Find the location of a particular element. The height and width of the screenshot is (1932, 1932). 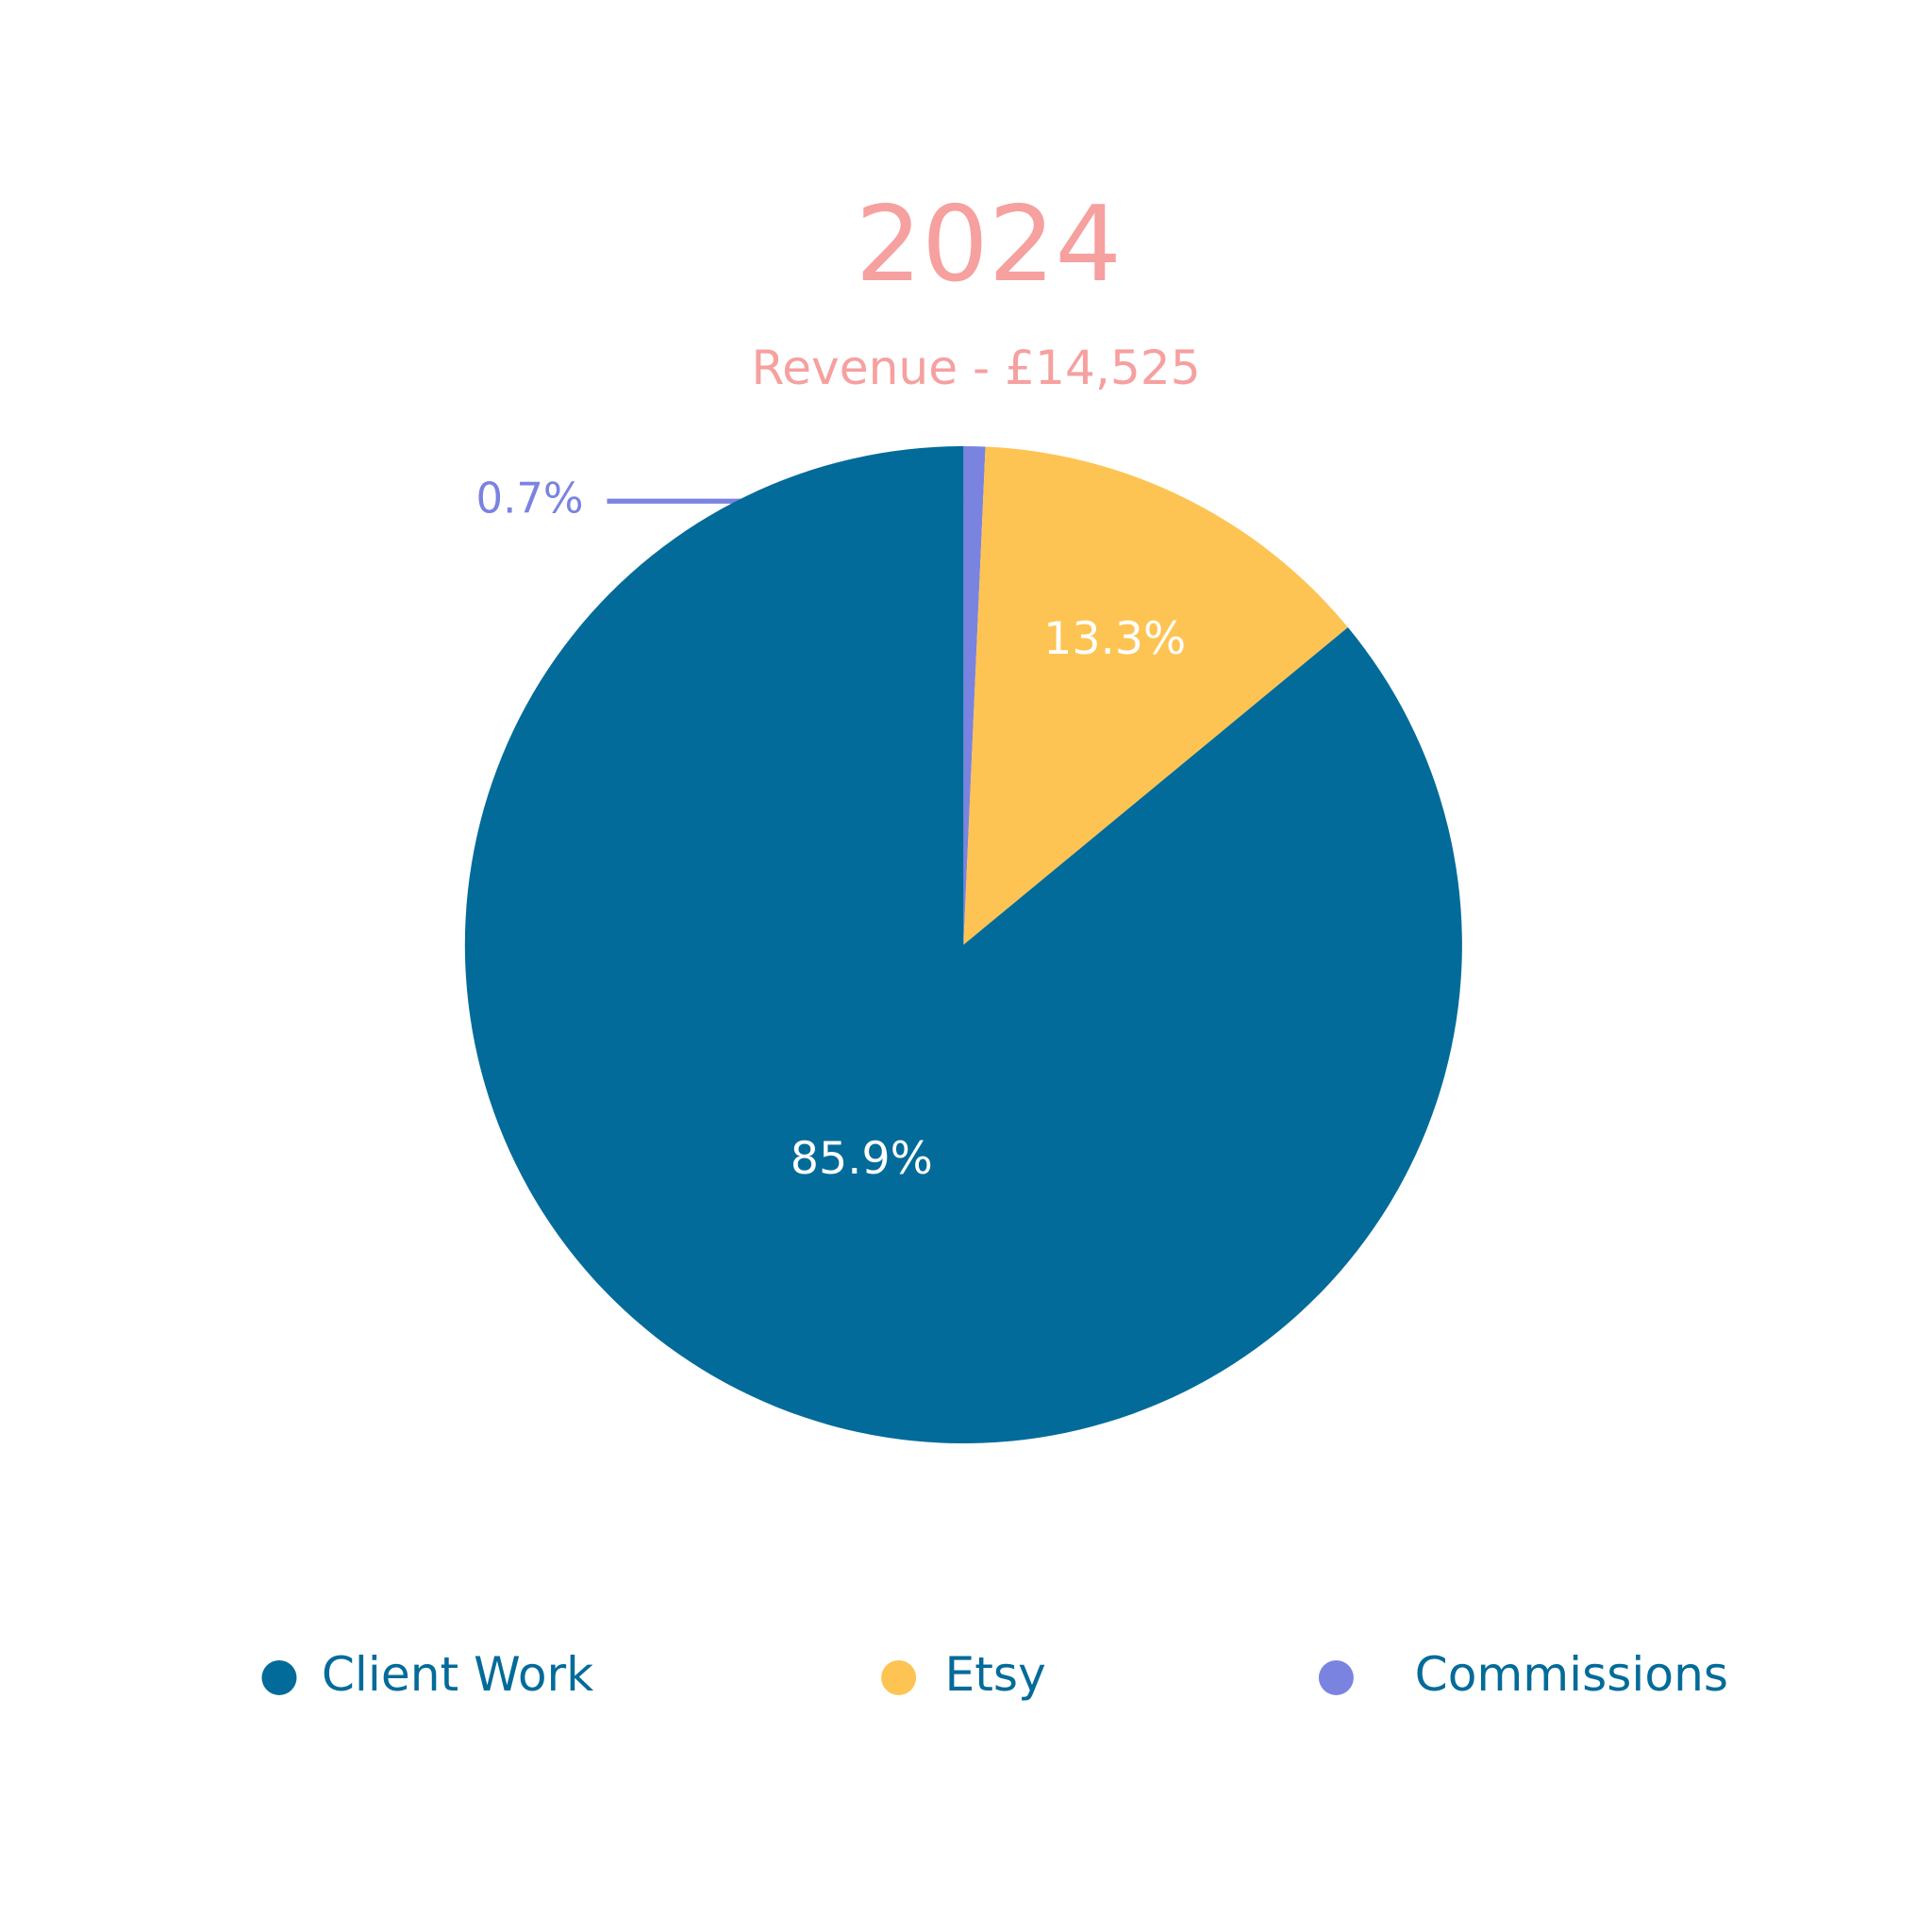

legend: Client Work Etsy Commissions is located at coordinates (994, 1674).